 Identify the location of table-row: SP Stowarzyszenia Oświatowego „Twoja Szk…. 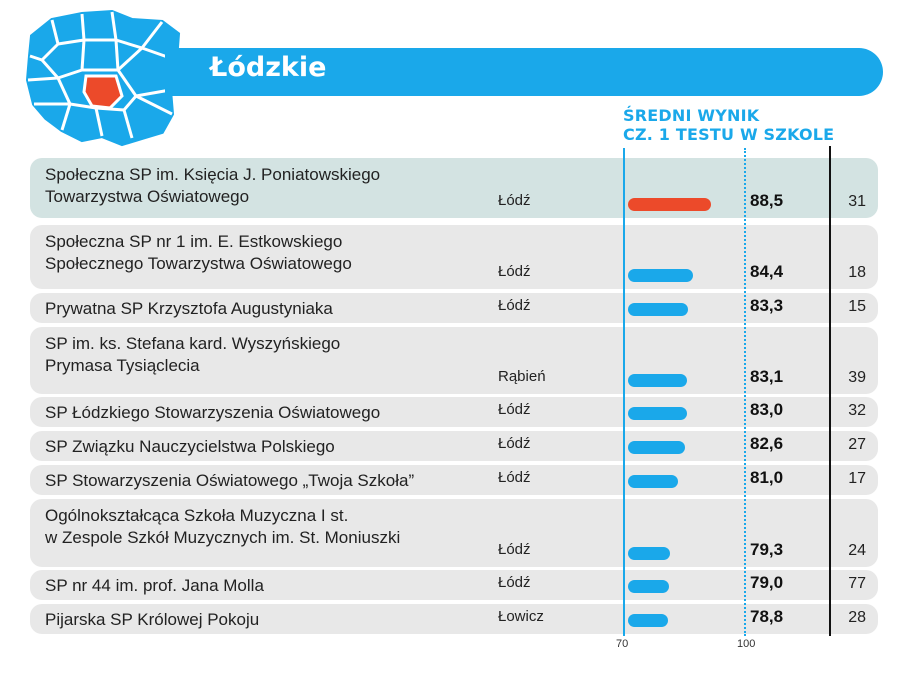
(454, 480).